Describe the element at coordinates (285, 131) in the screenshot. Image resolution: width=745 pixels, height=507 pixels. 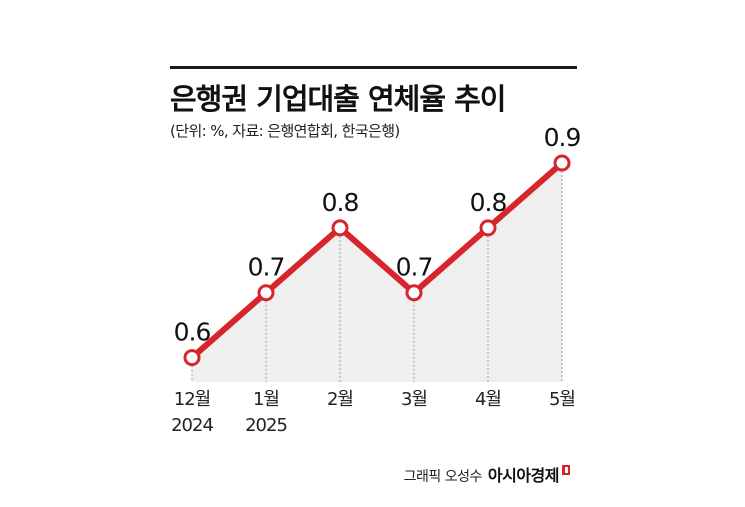
I see `chart-subtitle: (단위: %, 자료: 은행연합회, 한국은행)` at that location.